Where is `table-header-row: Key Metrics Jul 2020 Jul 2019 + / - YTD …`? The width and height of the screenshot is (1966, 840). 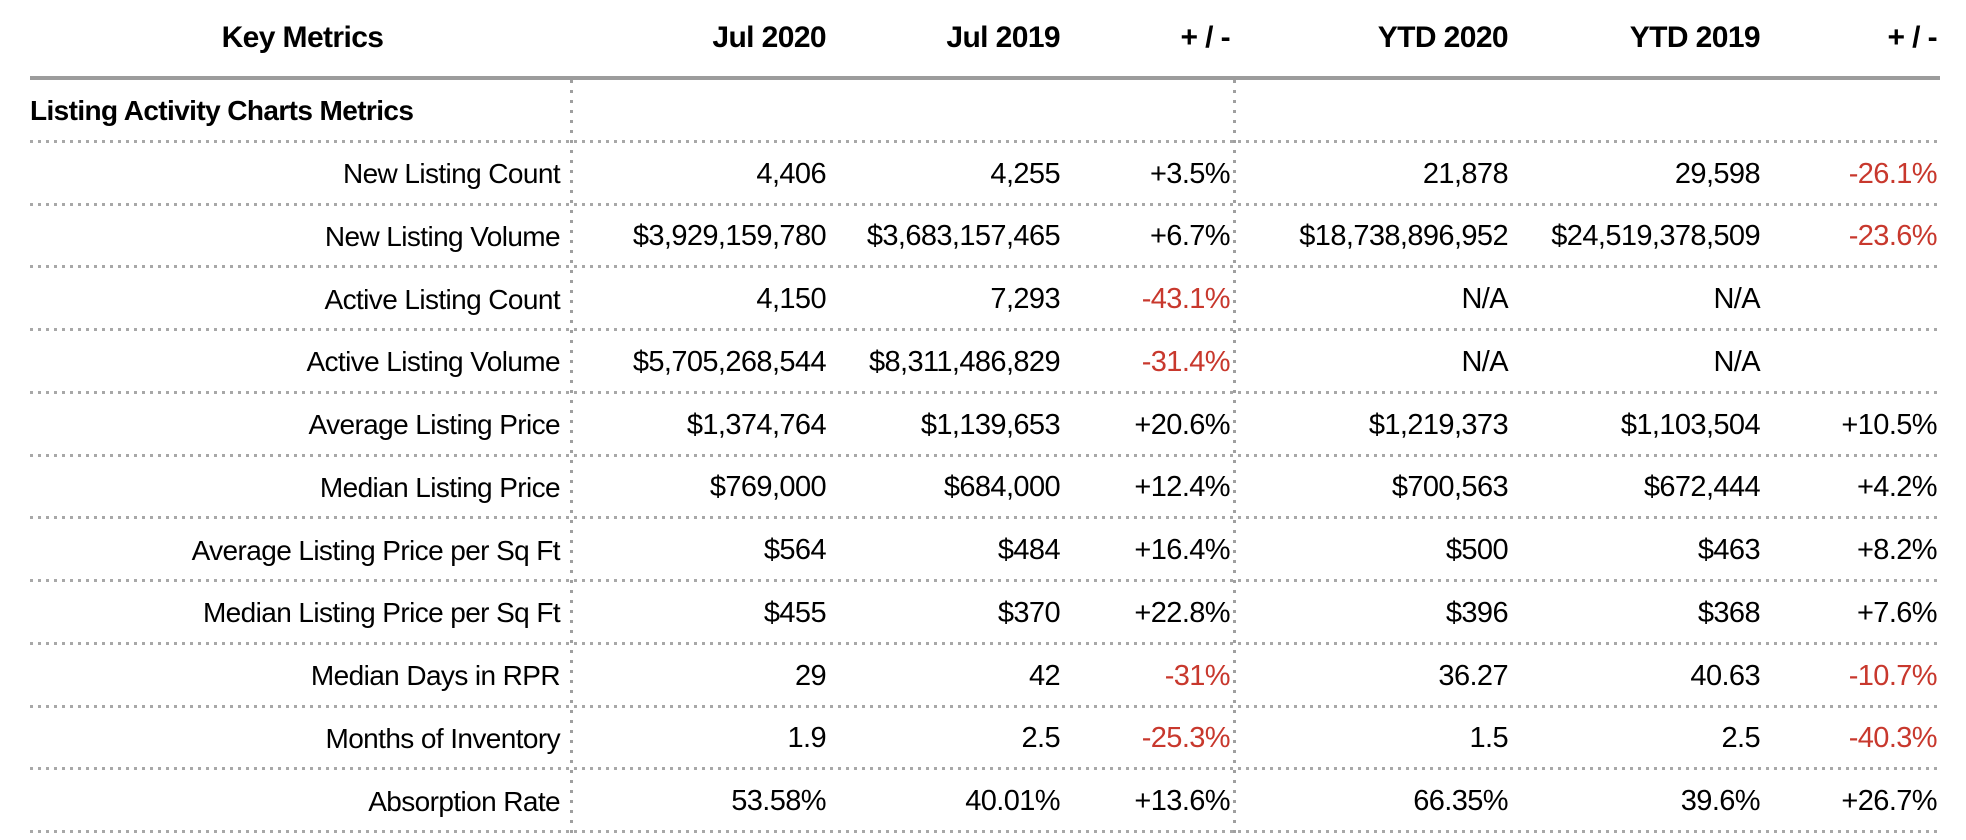 table-header-row: Key Metrics Jul 2020 Jul 2019 + / - YTD … is located at coordinates (985, 40).